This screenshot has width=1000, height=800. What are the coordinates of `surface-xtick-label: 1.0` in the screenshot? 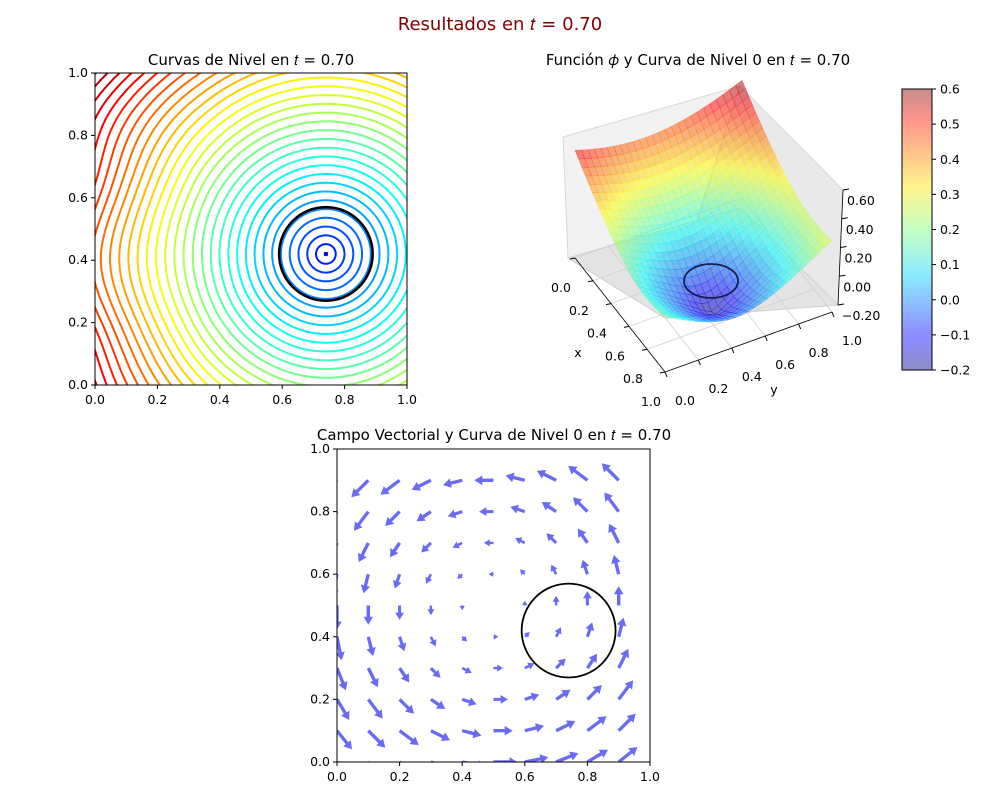 It's located at (651, 401).